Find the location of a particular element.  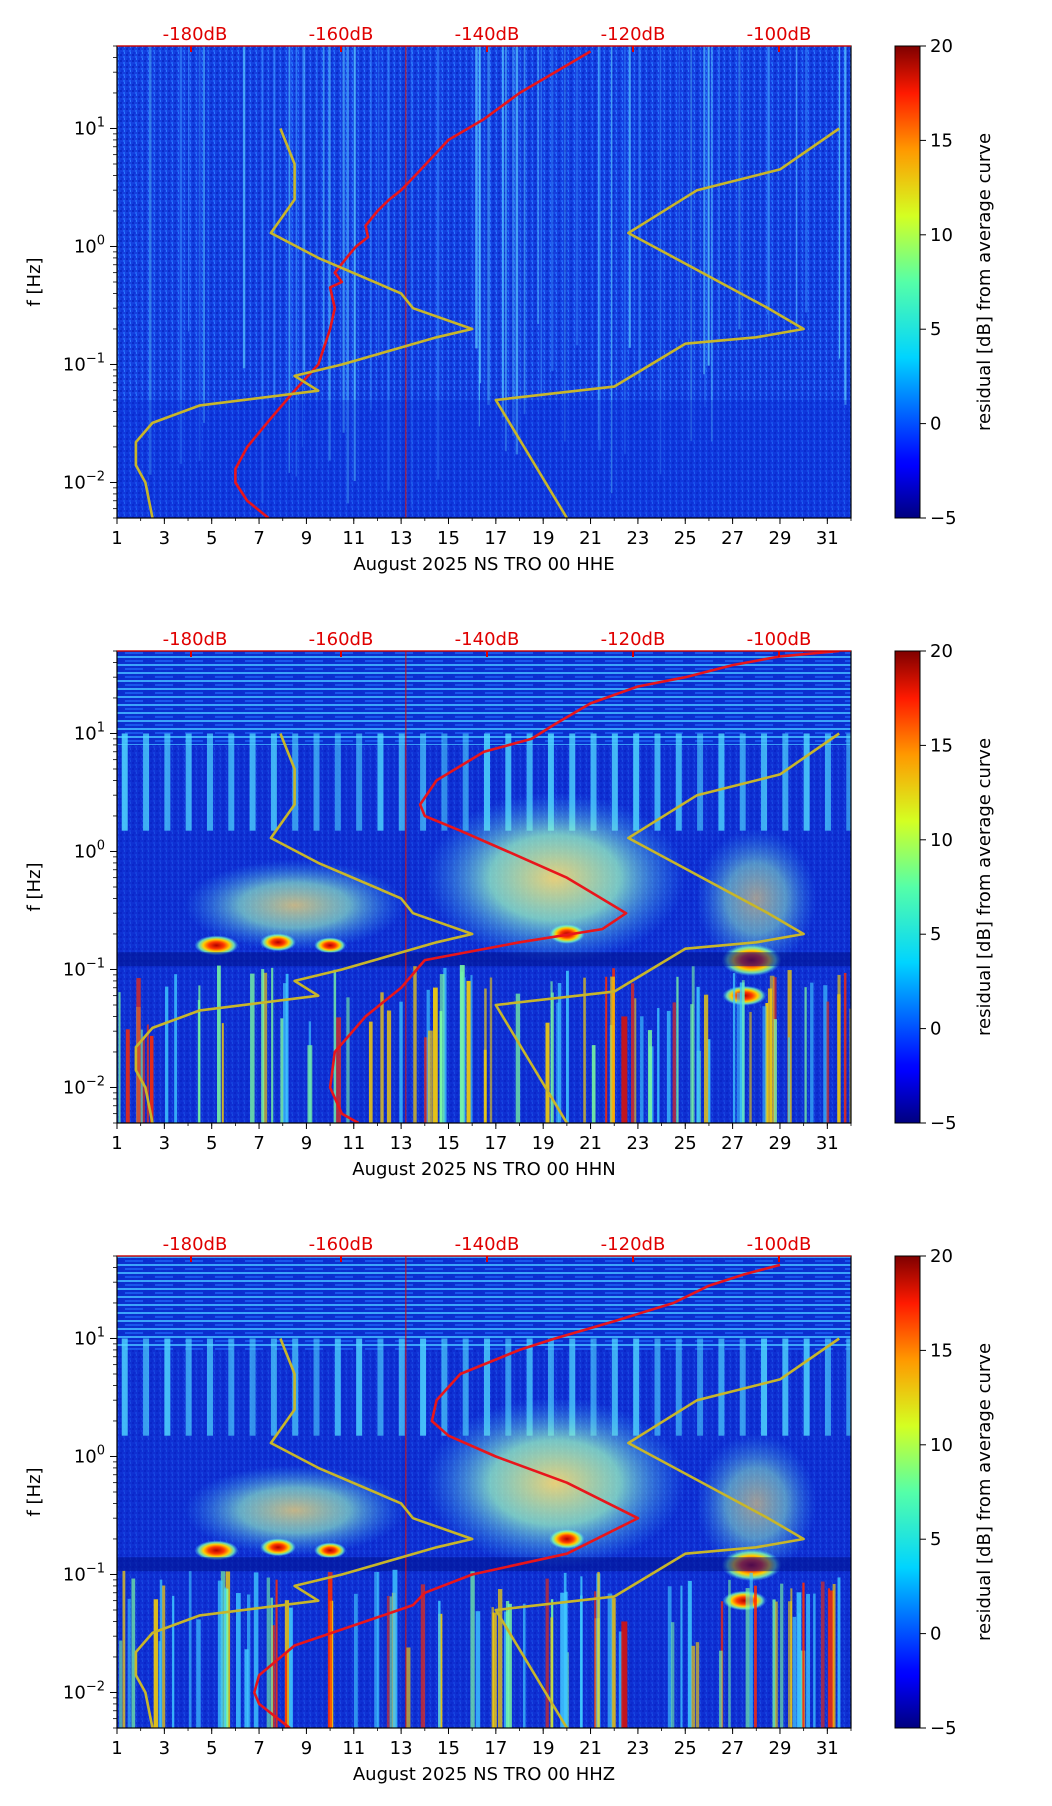

x-tick-label: 11 is located at coordinates (353, 1748).